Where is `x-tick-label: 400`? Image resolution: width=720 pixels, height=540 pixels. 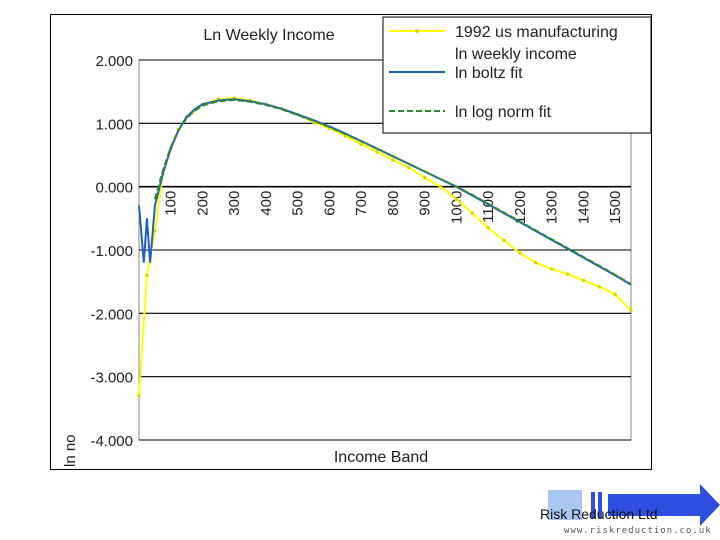 x-tick-label: 400 is located at coordinates (266, 203).